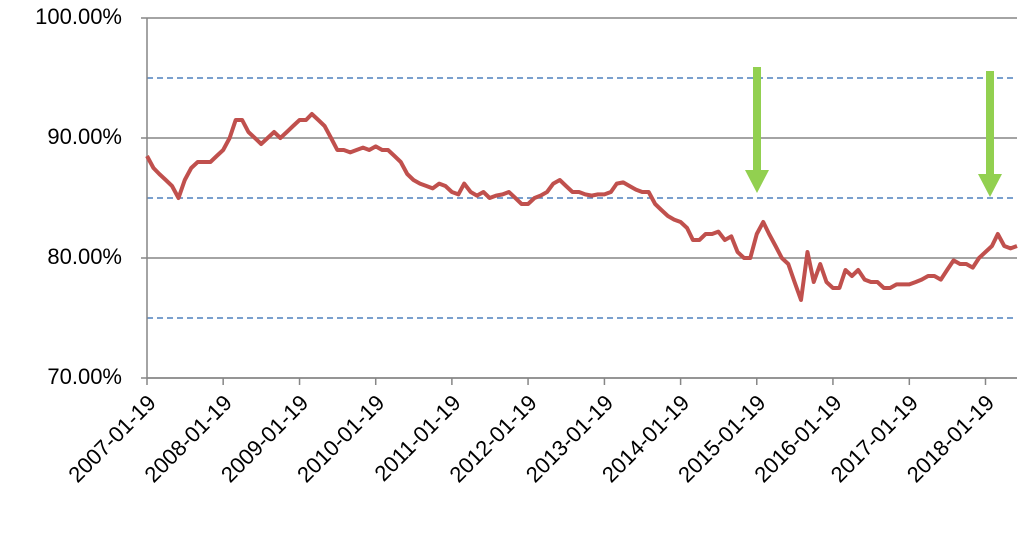  What do you see at coordinates (84, 376) in the screenshot?
I see `y-tick-label: 70.00%` at bounding box center [84, 376].